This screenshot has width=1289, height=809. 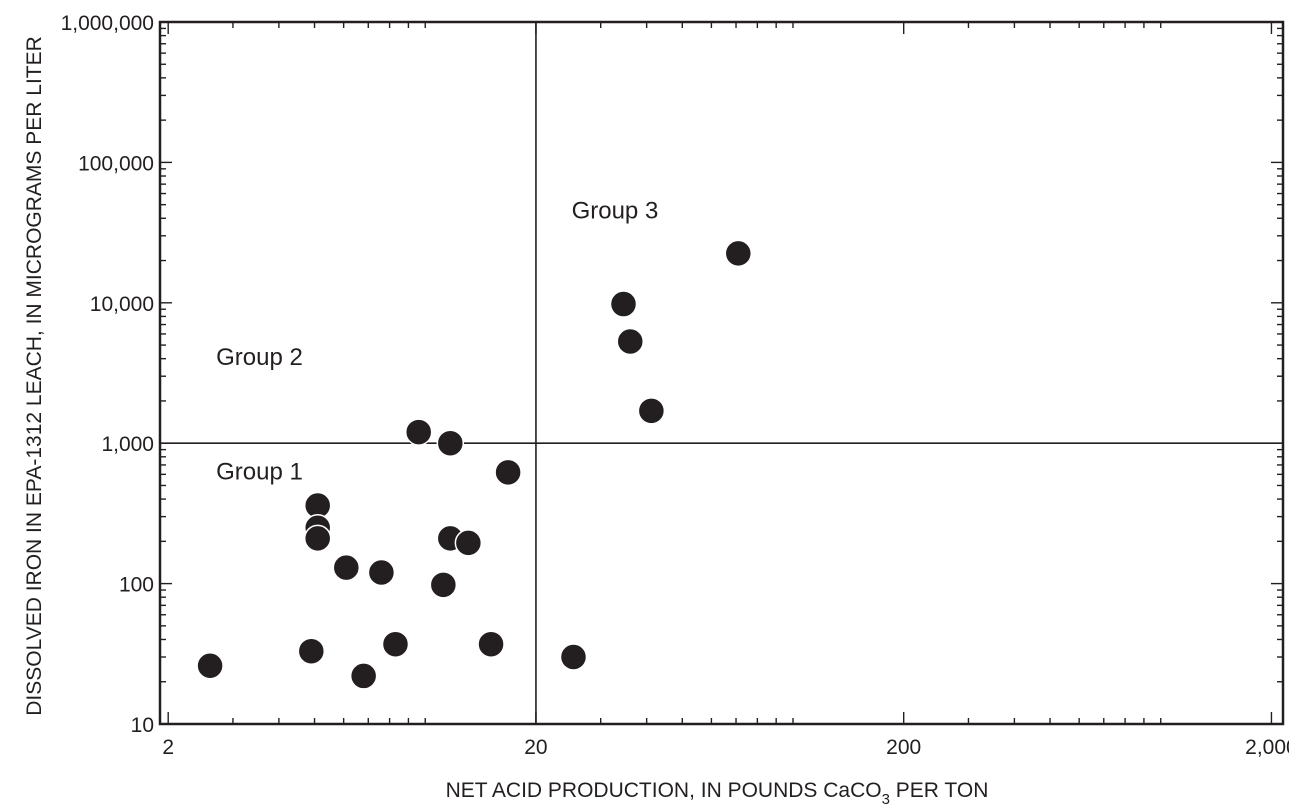 What do you see at coordinates (122, 304) in the screenshot?
I see `y-tick-label: 10,000` at bounding box center [122, 304].